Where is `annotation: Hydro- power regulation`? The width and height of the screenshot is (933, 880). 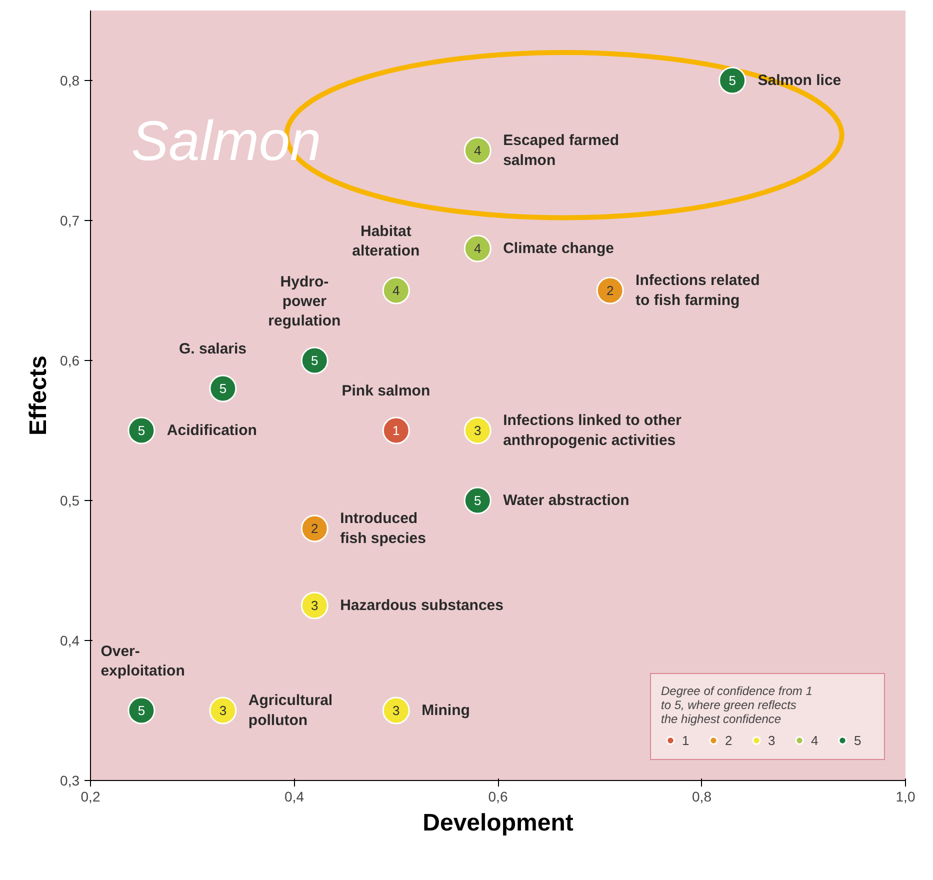
annotation: Hydro- power regulation is located at coordinates (304, 302).